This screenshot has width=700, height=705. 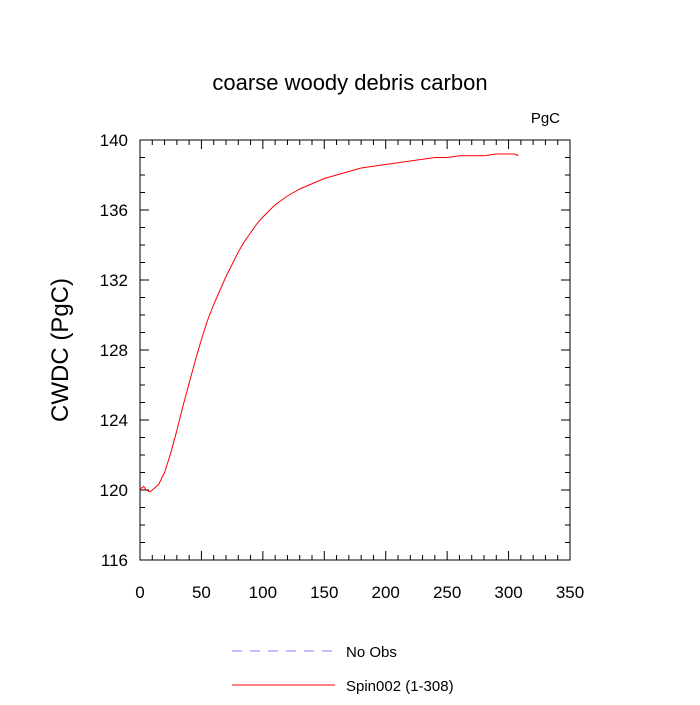 What do you see at coordinates (139, 592) in the screenshot?
I see `x-tick-label: 0` at bounding box center [139, 592].